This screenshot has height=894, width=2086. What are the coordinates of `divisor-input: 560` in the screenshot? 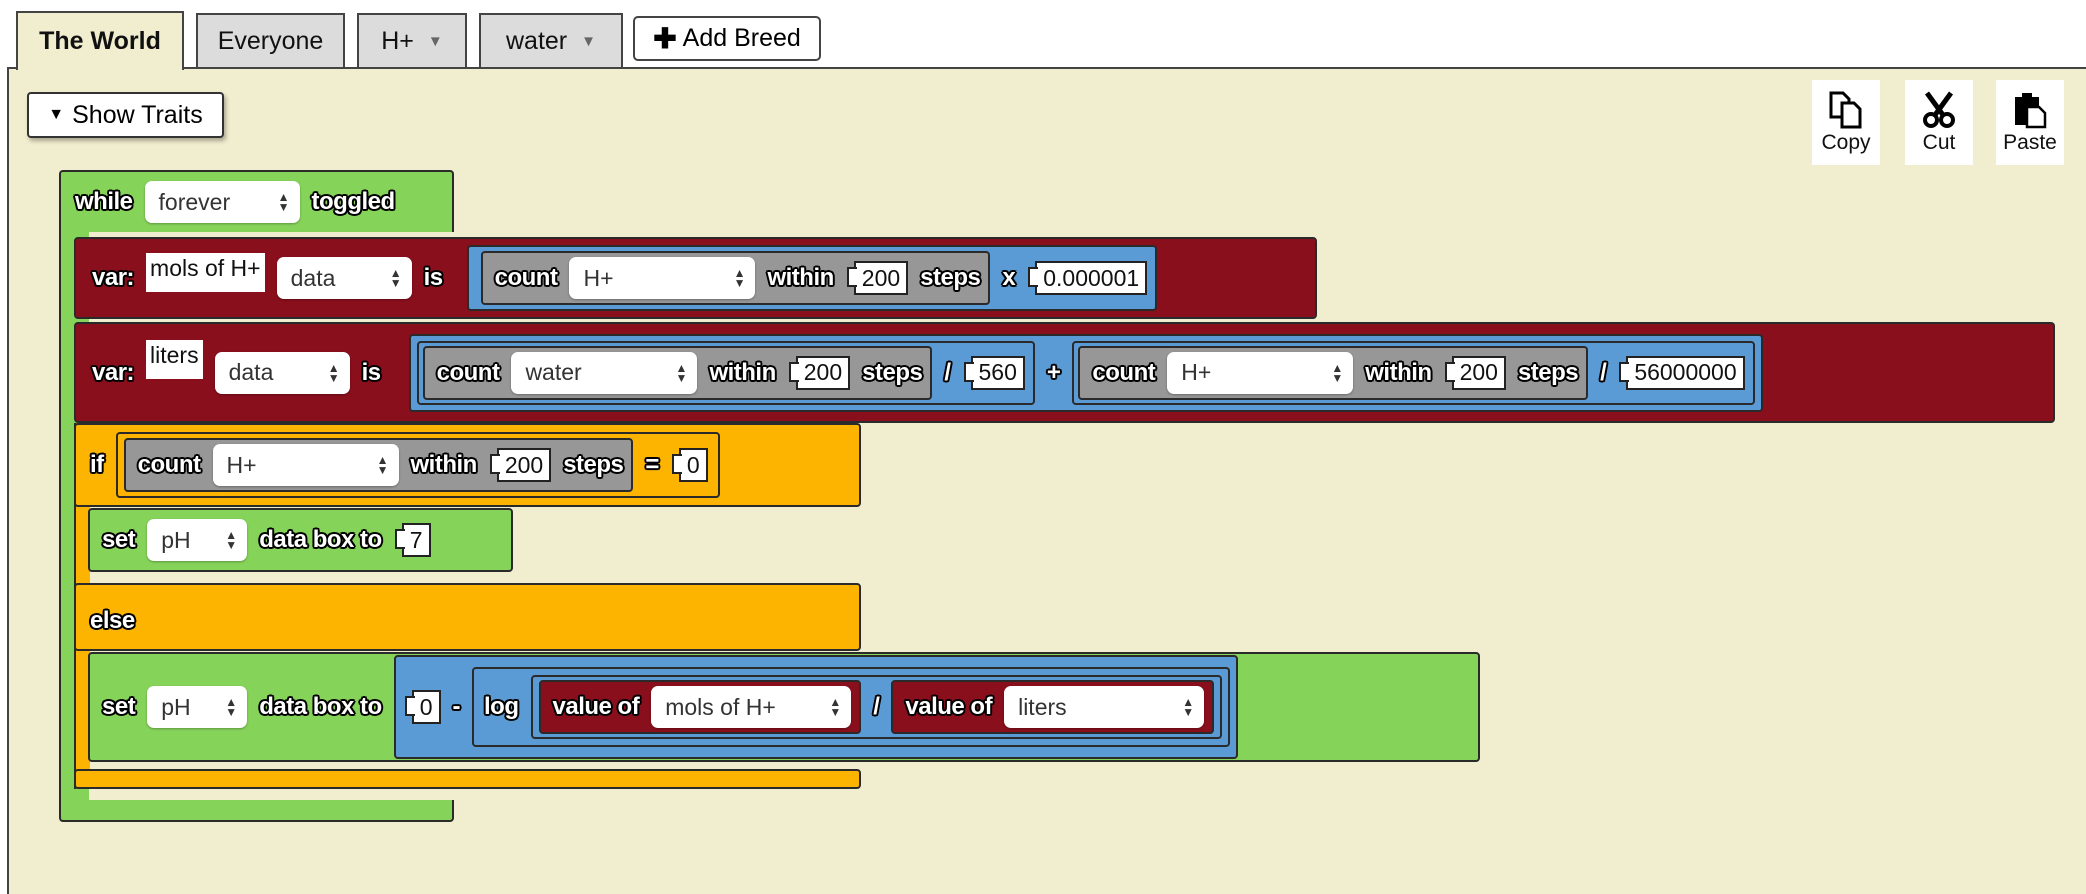 It's located at (994, 372).